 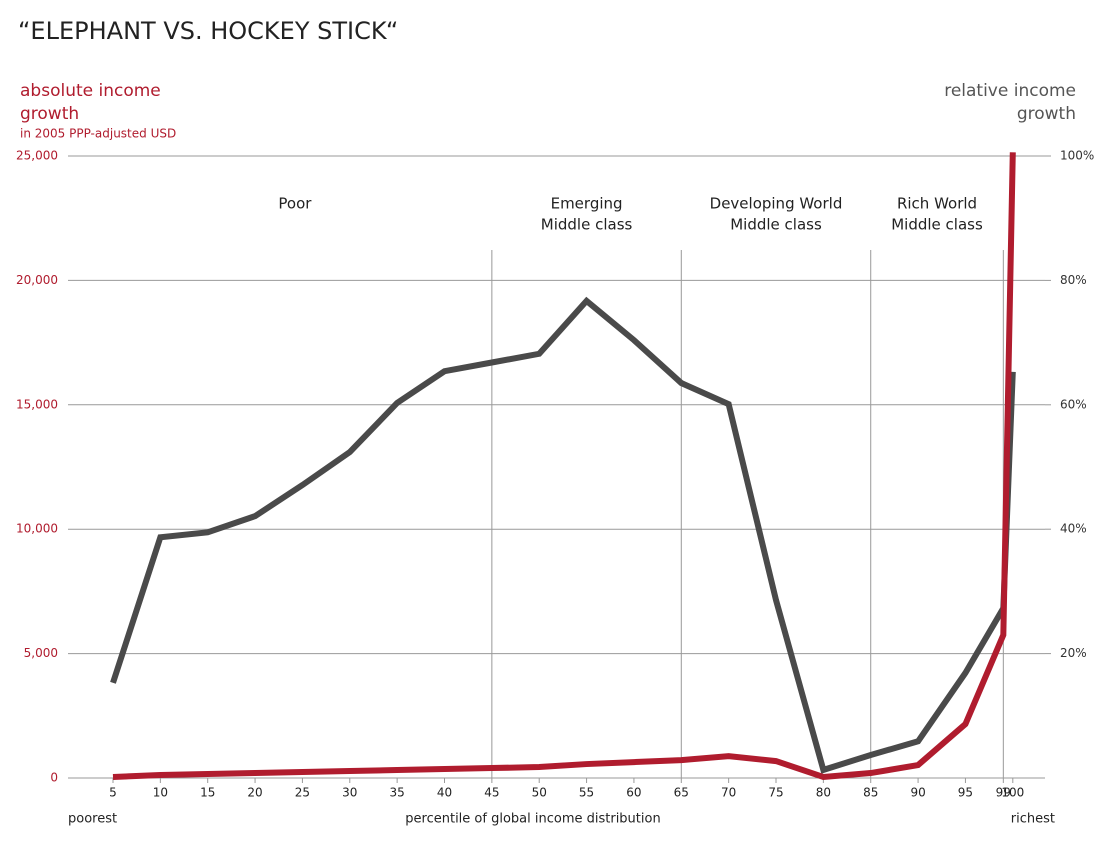 What do you see at coordinates (208, 31) in the screenshot?
I see `chart-title: “ELEPHANT VS. HOCKEY STICK“` at bounding box center [208, 31].